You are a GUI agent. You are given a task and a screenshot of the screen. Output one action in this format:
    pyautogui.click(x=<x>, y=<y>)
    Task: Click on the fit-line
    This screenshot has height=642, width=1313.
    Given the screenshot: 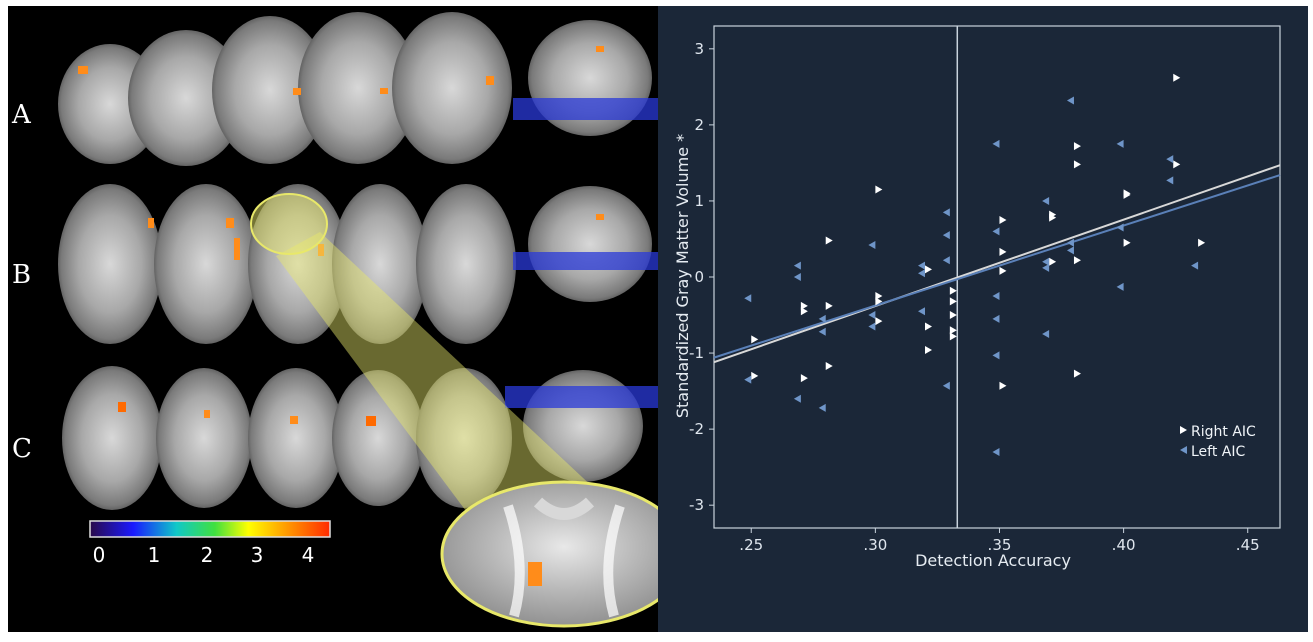 What is the action you would take?
    pyautogui.click(x=997, y=264)
    